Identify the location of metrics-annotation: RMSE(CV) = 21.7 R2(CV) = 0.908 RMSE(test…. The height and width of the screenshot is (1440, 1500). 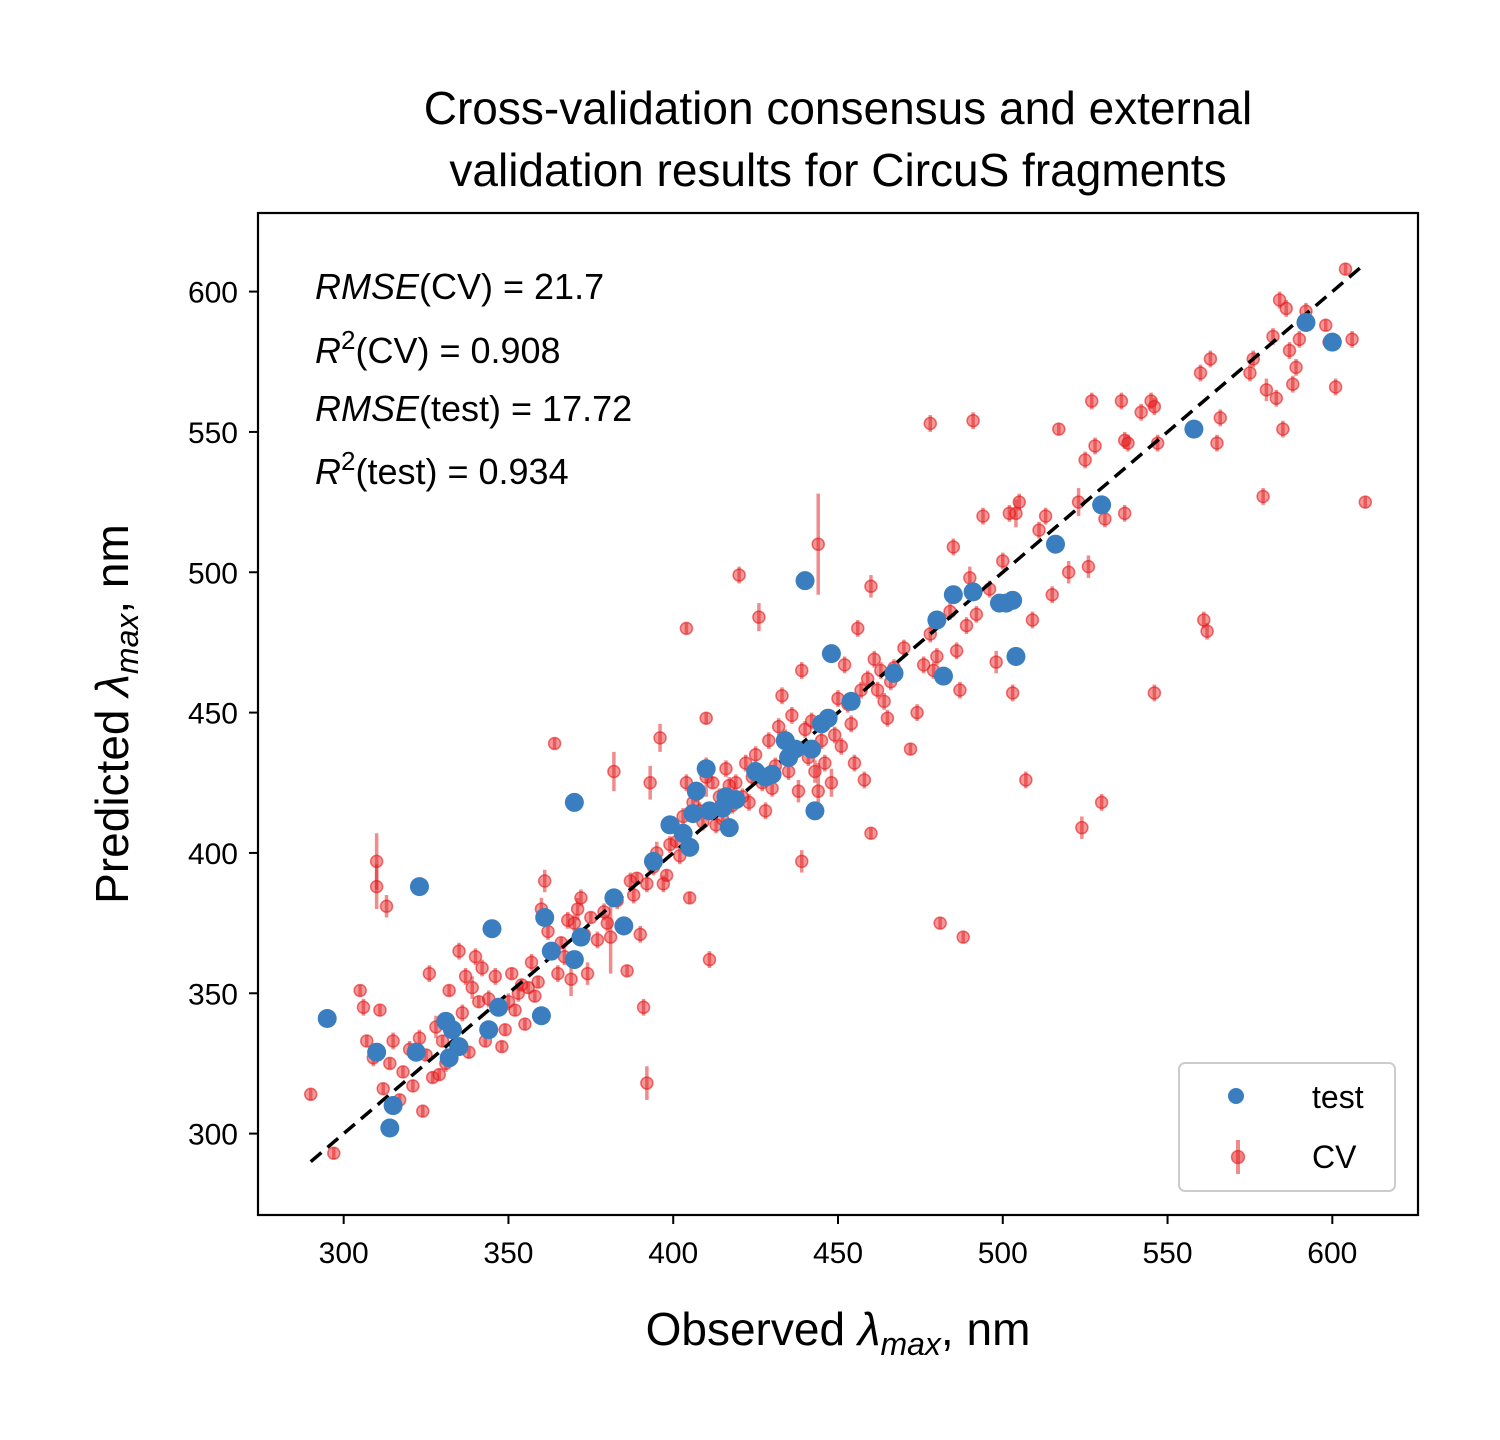
(473, 379).